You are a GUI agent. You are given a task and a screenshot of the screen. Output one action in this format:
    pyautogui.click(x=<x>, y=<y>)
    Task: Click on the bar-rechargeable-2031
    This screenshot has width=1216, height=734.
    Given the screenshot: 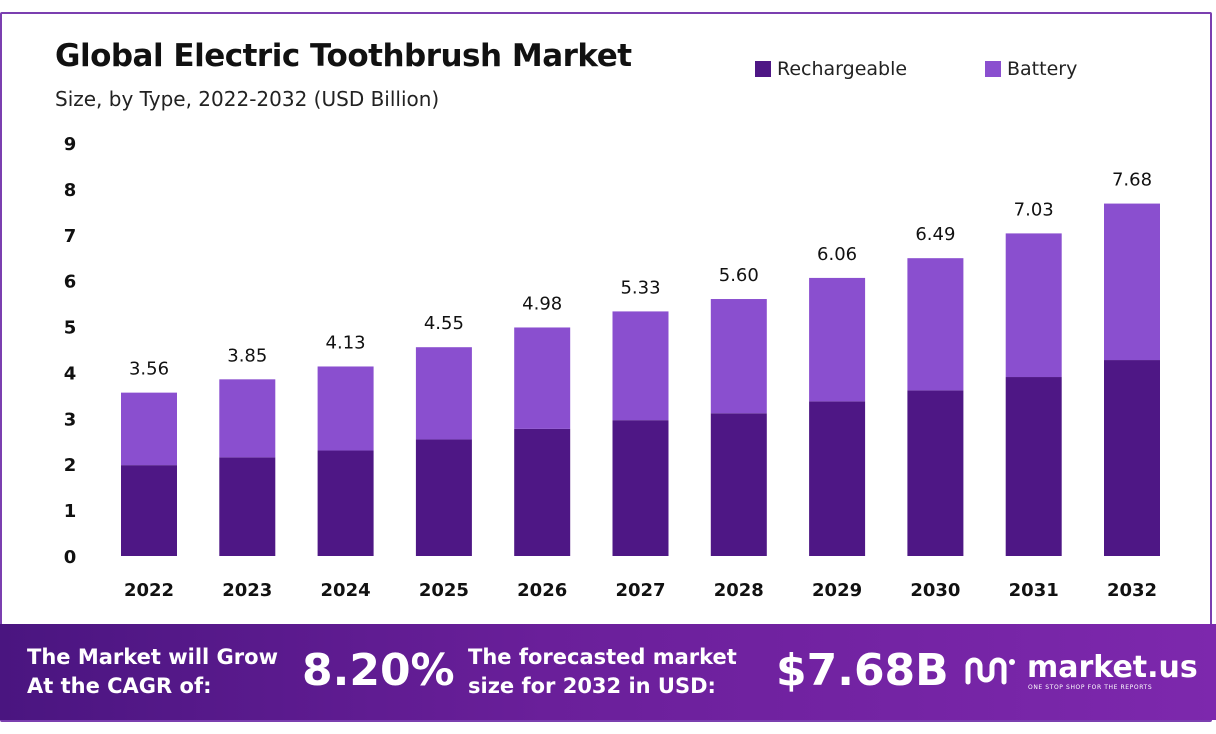 What is the action you would take?
    pyautogui.click(x=1033, y=466)
    